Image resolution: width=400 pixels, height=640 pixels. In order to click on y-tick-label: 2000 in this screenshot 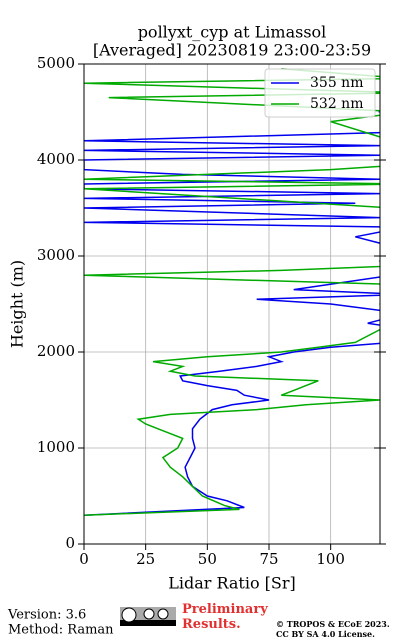, I will do `click(56, 351)`.